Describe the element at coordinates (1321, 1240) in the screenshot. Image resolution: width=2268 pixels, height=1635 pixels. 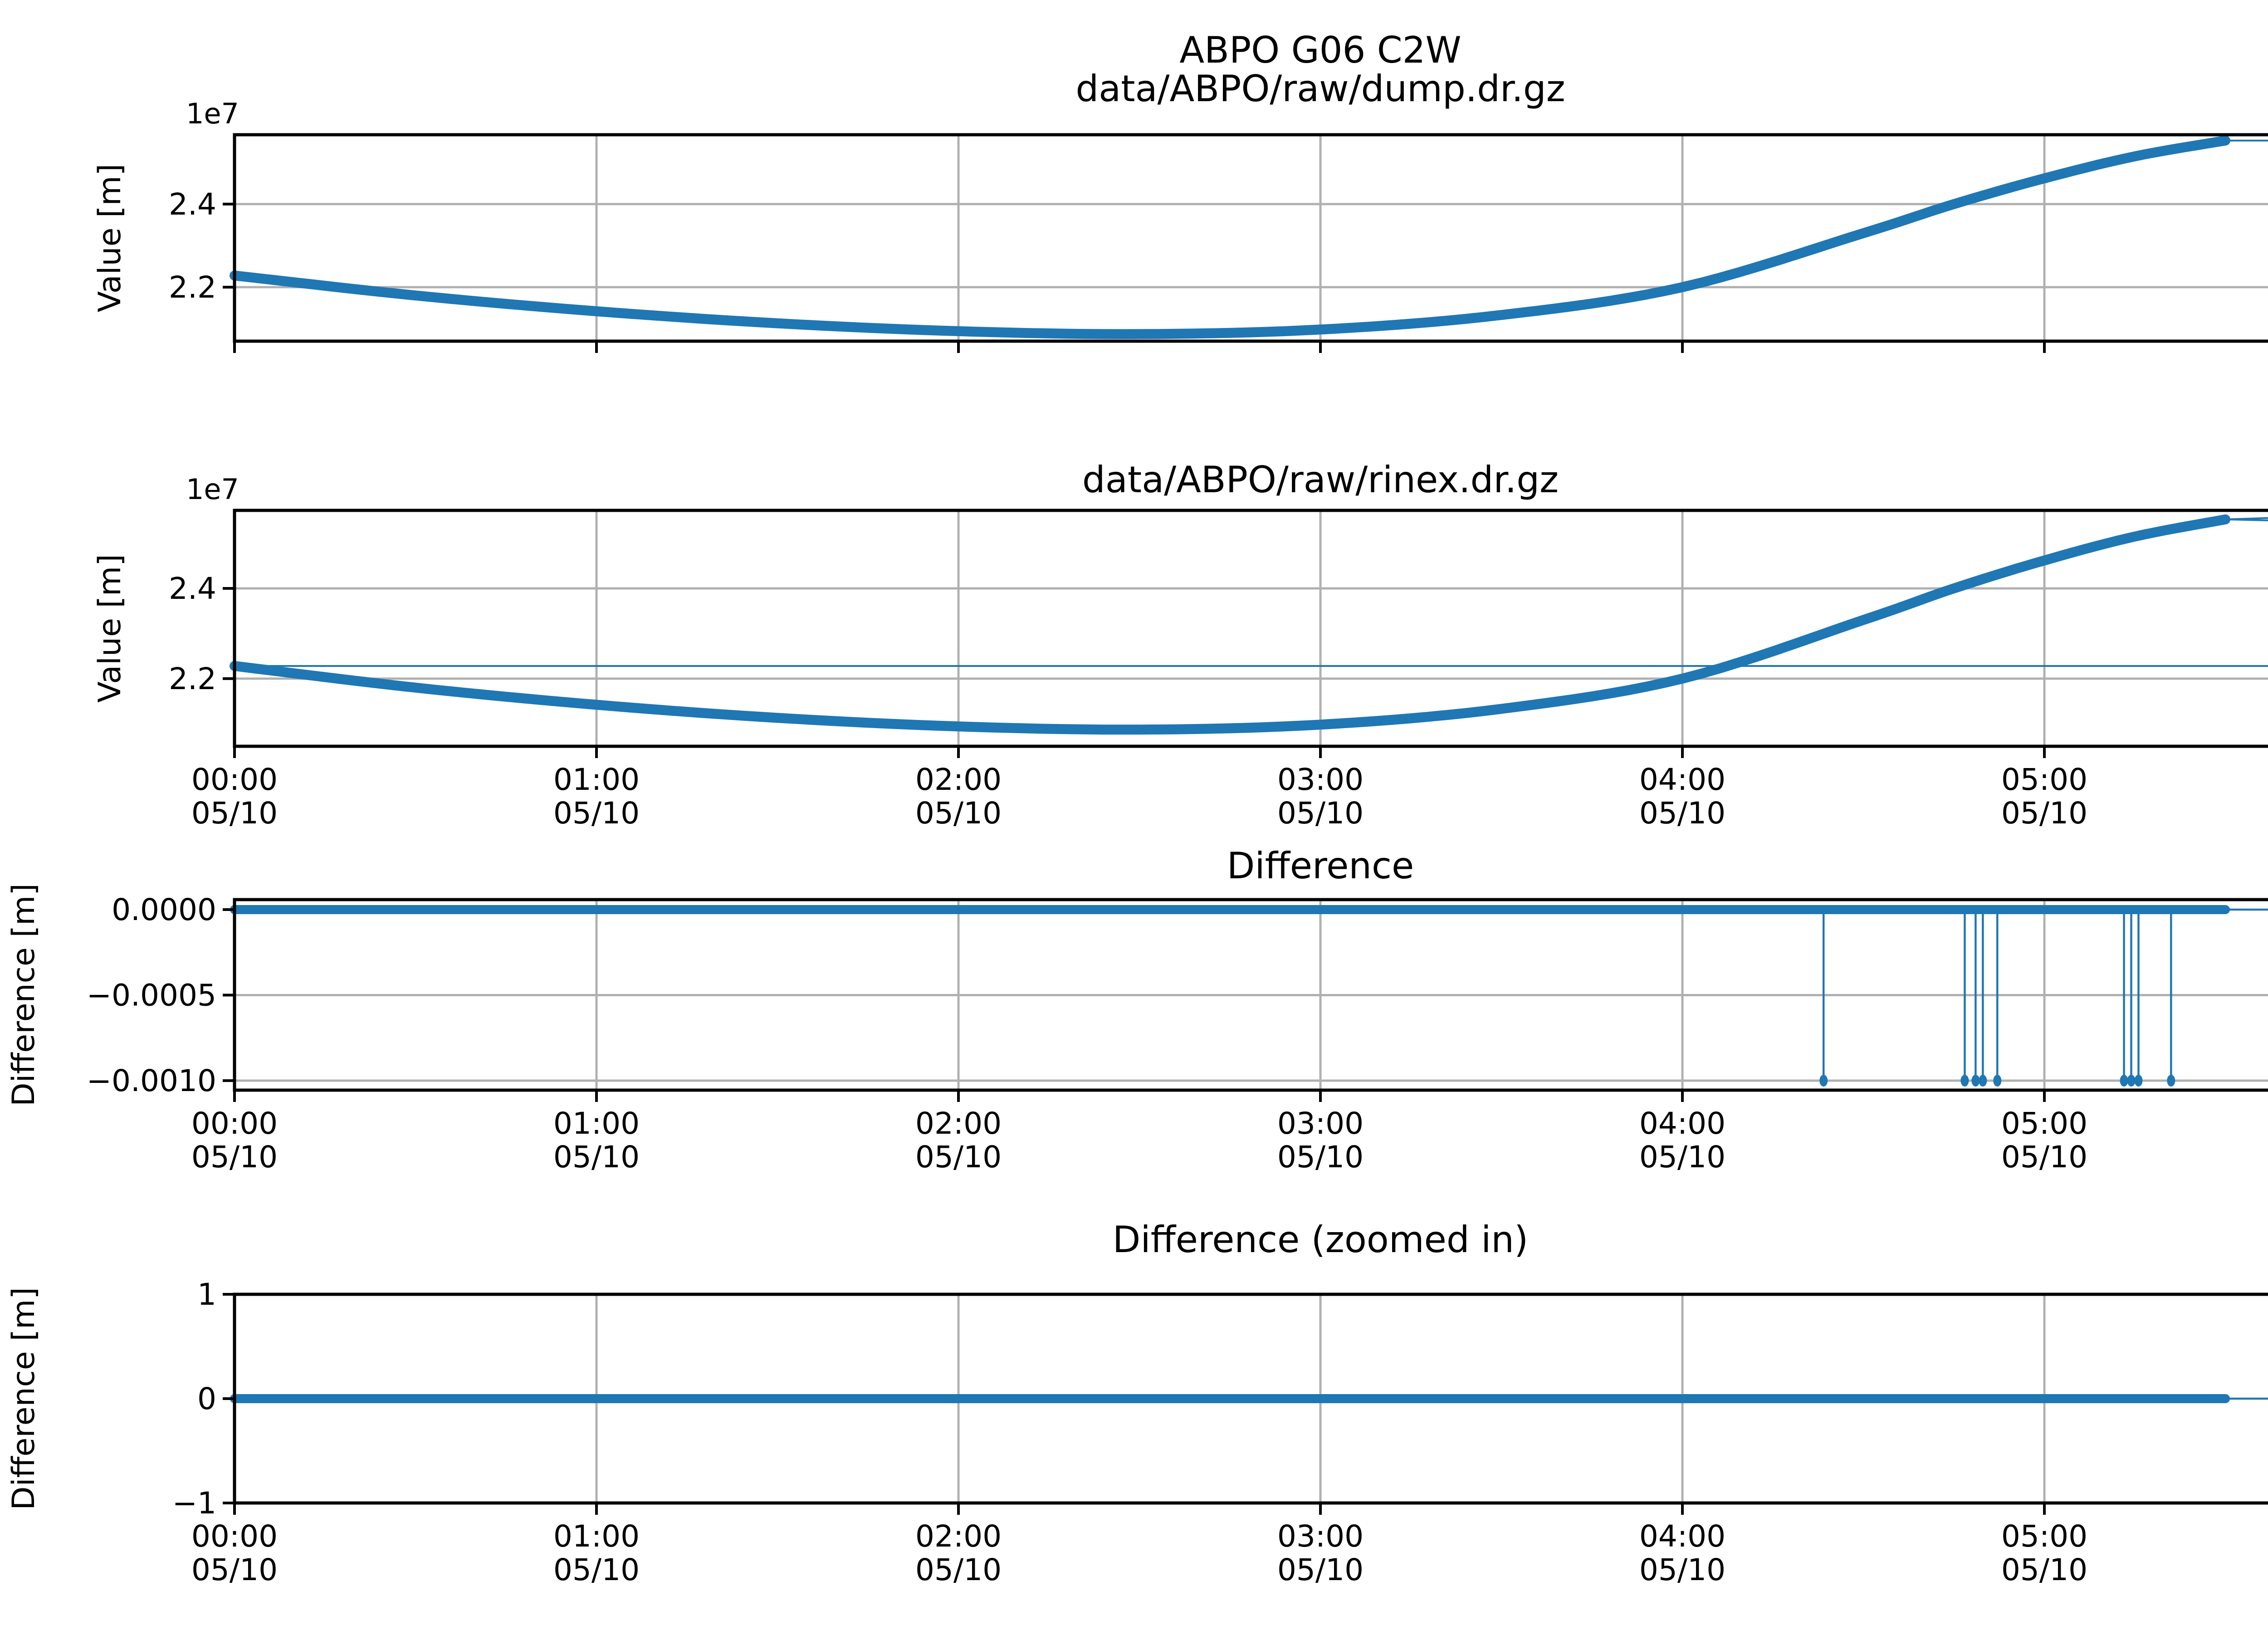
I see `subplot-title: Difference (zoomed in)` at that location.